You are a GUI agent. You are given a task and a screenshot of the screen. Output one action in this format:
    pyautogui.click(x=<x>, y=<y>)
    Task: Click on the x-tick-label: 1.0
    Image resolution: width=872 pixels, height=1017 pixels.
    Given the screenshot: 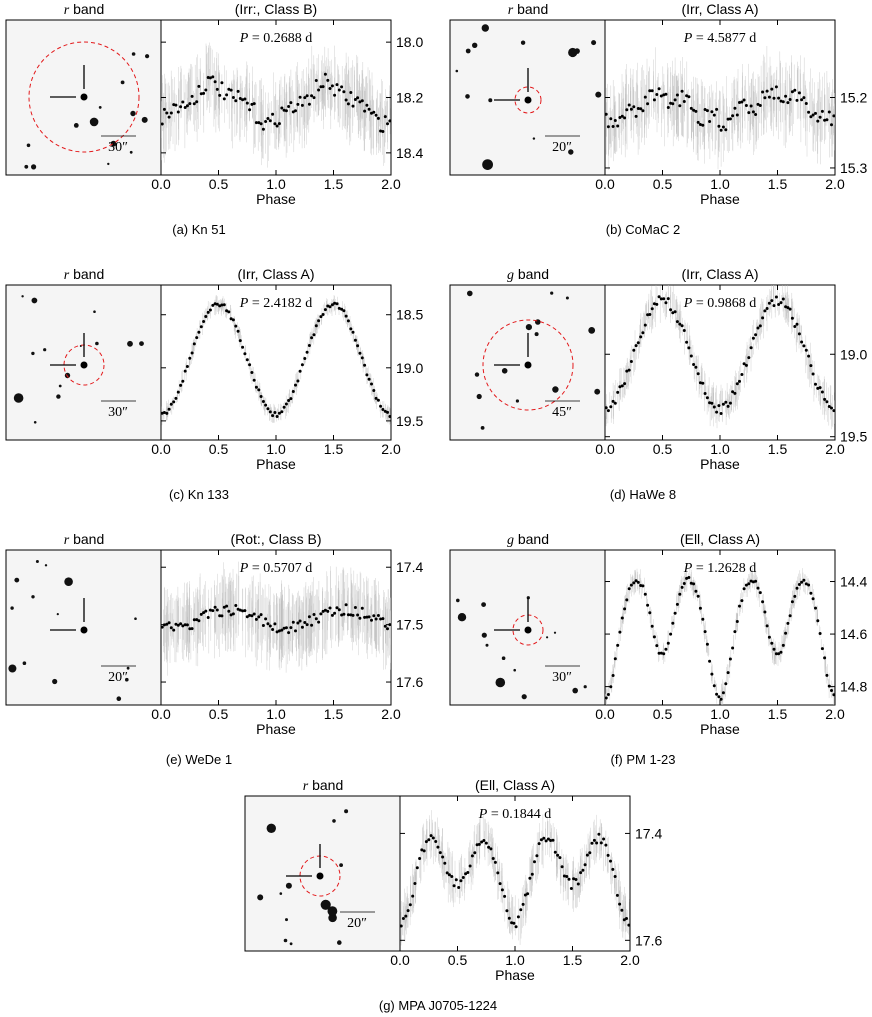 What is the action you would take?
    pyautogui.click(x=276, y=449)
    